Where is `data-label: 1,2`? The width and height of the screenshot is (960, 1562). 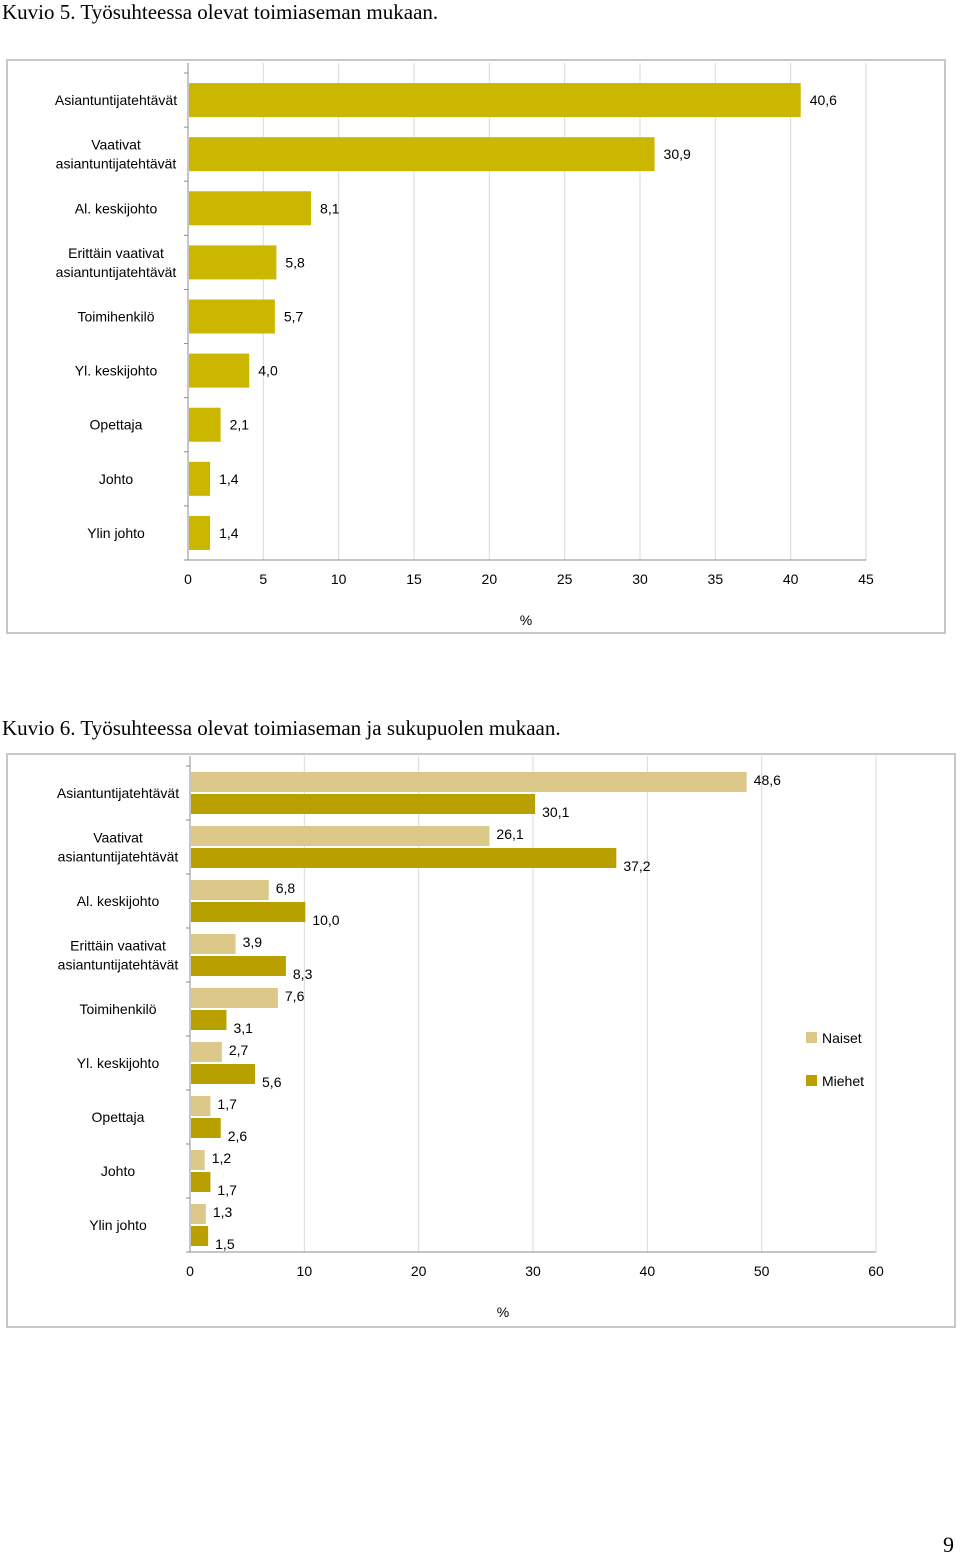
data-label: 1,2 is located at coordinates (222, 1158).